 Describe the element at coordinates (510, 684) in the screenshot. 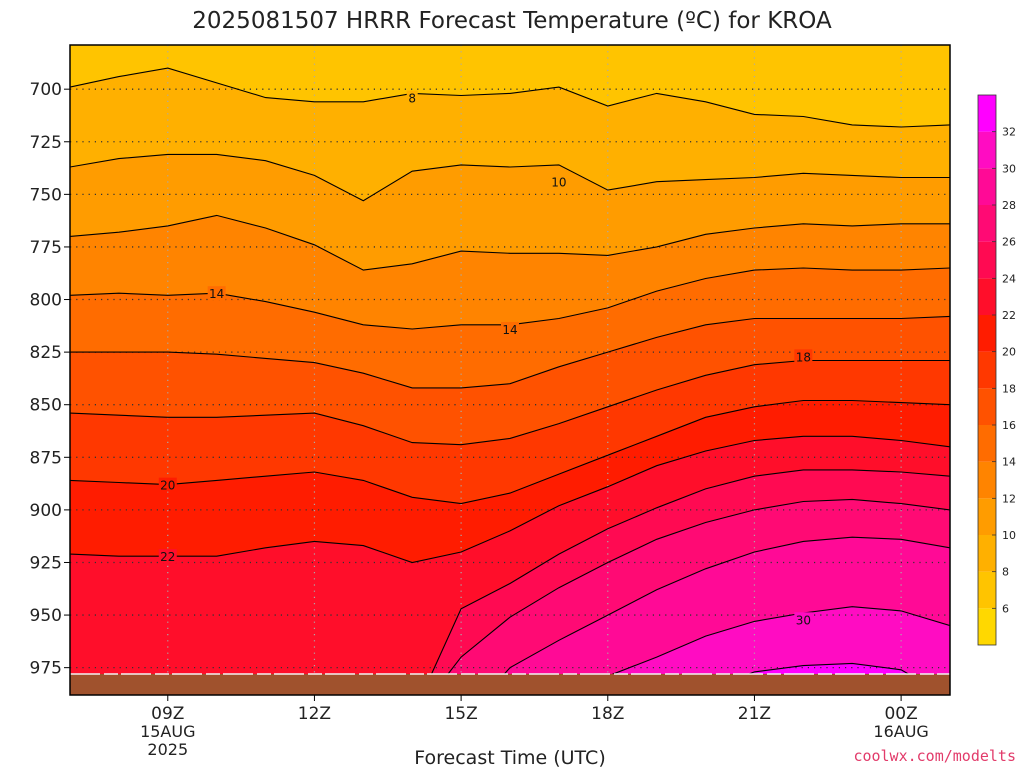

I see `ground-strip` at that location.